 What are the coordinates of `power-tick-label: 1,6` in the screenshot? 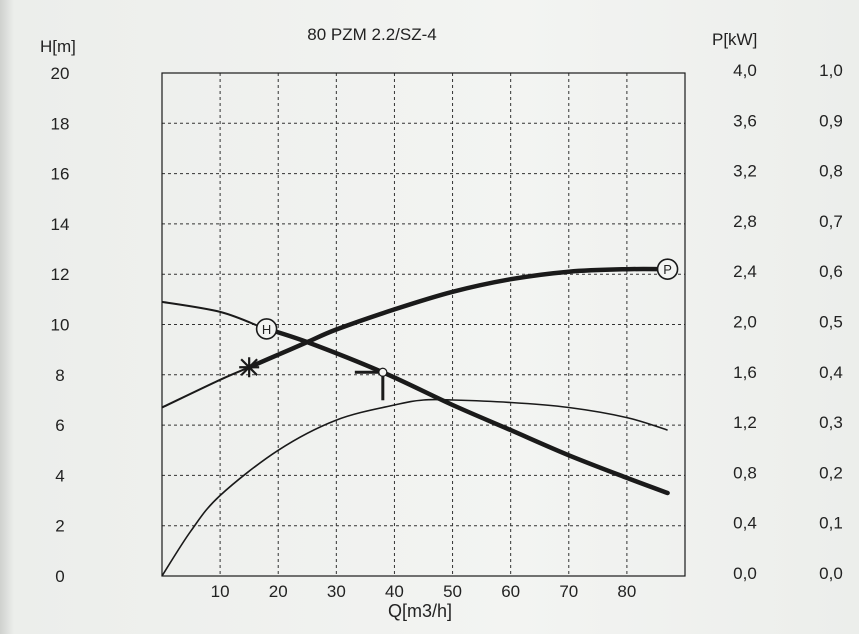 It's located at (745, 372).